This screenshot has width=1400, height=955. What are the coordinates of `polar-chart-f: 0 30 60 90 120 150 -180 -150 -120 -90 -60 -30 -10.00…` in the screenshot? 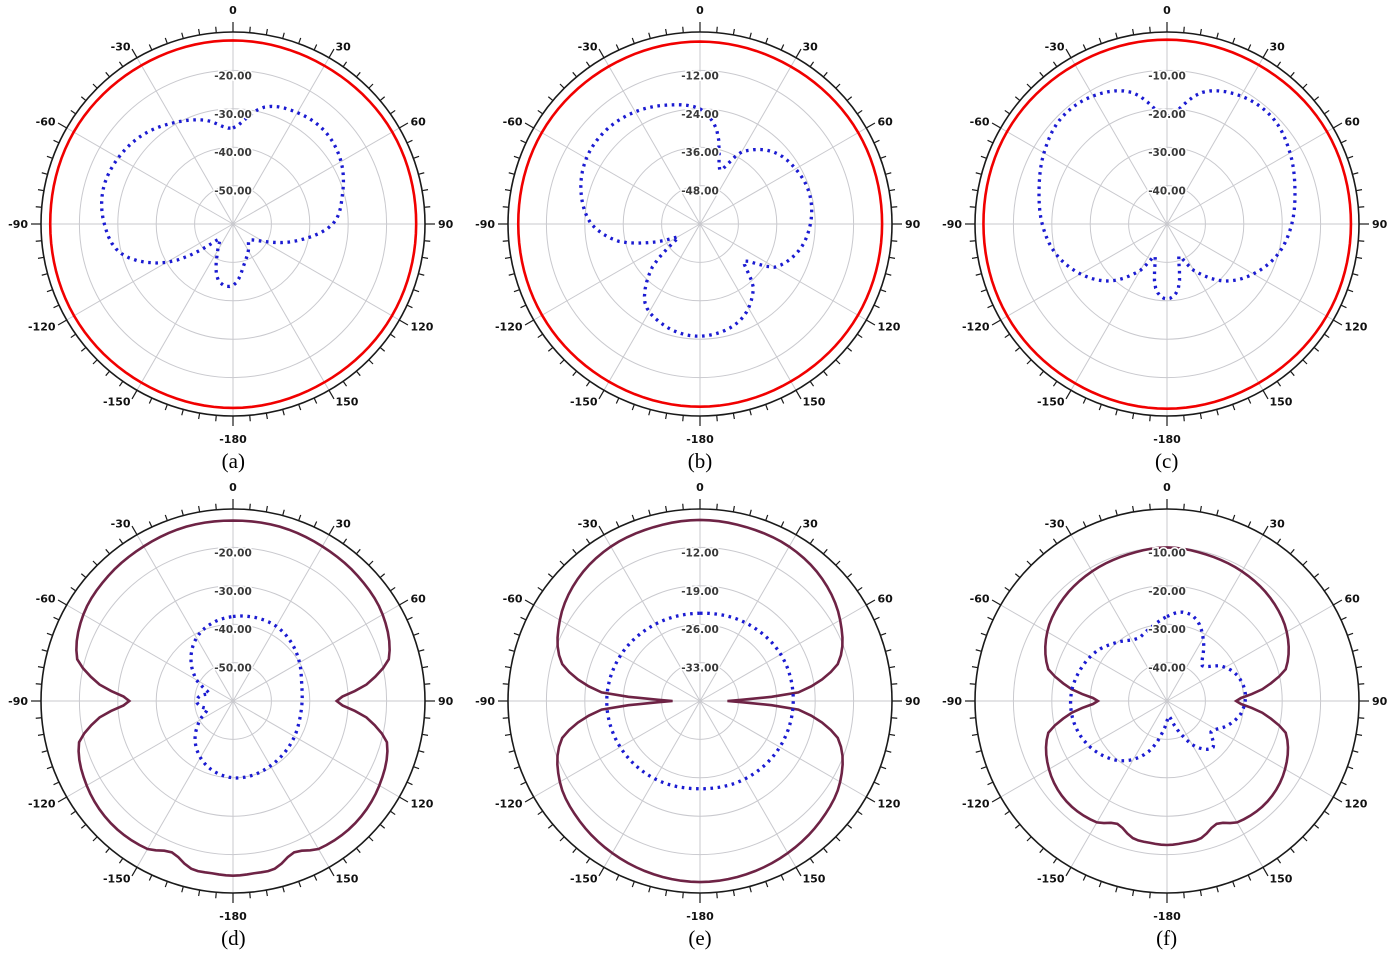 It's located at (1165, 702).